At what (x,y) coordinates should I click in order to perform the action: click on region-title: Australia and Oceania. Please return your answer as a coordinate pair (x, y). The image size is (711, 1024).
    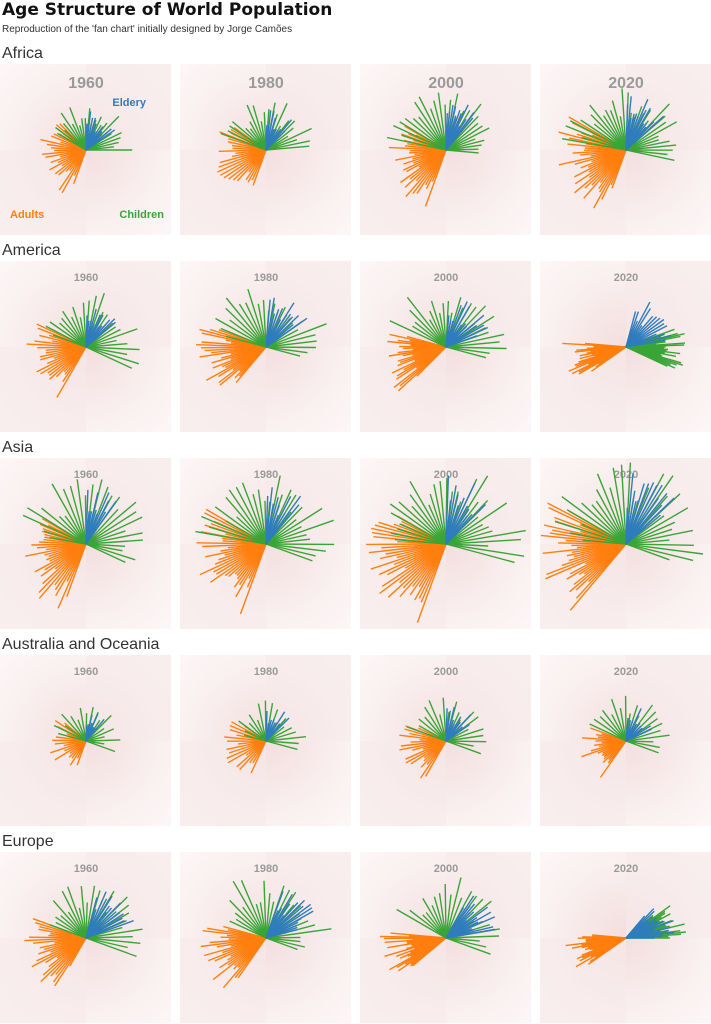
    Looking at the image, I should click on (81, 644).